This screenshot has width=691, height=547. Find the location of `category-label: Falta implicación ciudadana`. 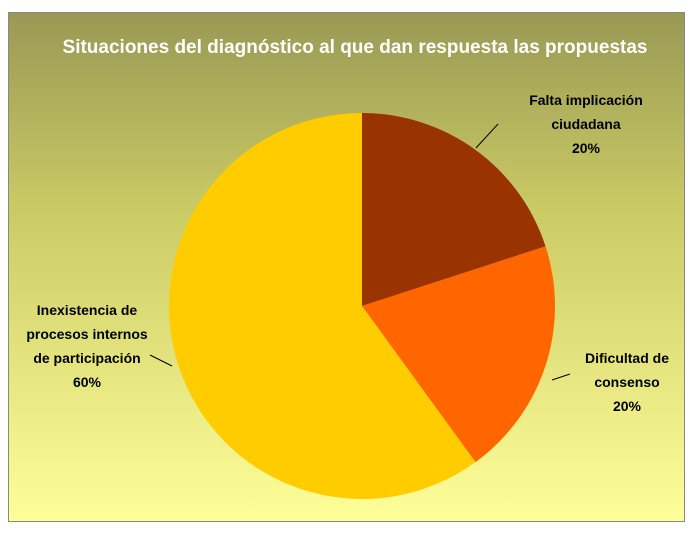

category-label: Falta implicación ciudadana is located at coordinates (586, 112).